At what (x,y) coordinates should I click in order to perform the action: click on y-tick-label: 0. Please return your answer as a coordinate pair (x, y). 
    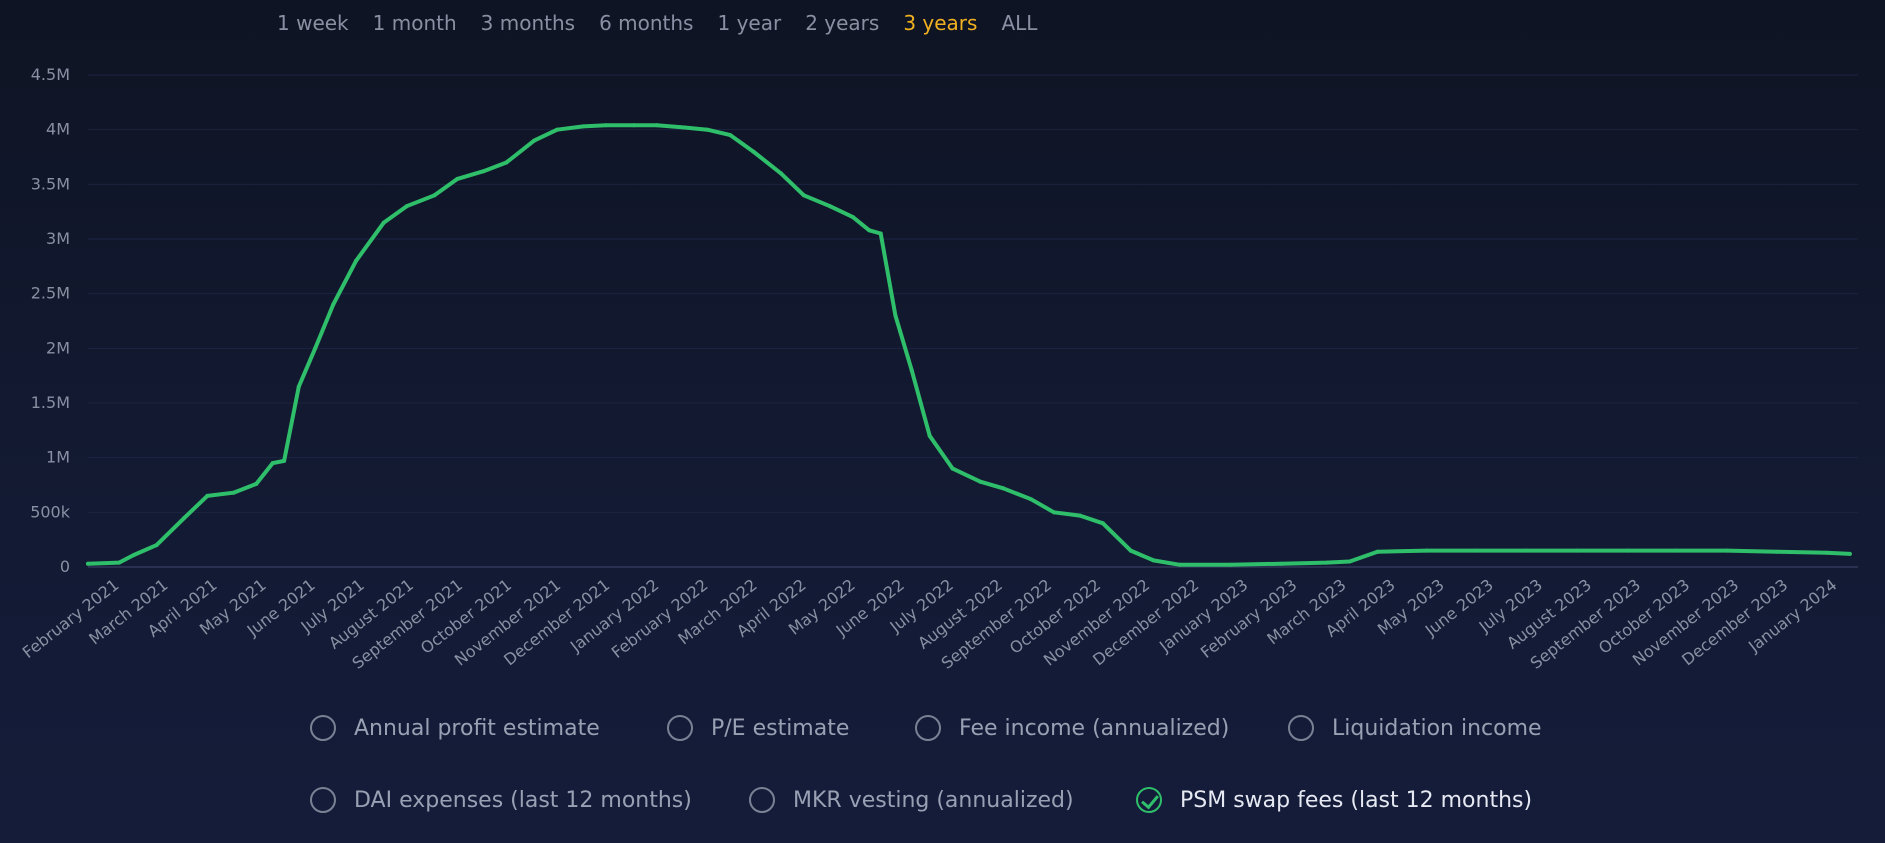
    Looking at the image, I should click on (65, 566).